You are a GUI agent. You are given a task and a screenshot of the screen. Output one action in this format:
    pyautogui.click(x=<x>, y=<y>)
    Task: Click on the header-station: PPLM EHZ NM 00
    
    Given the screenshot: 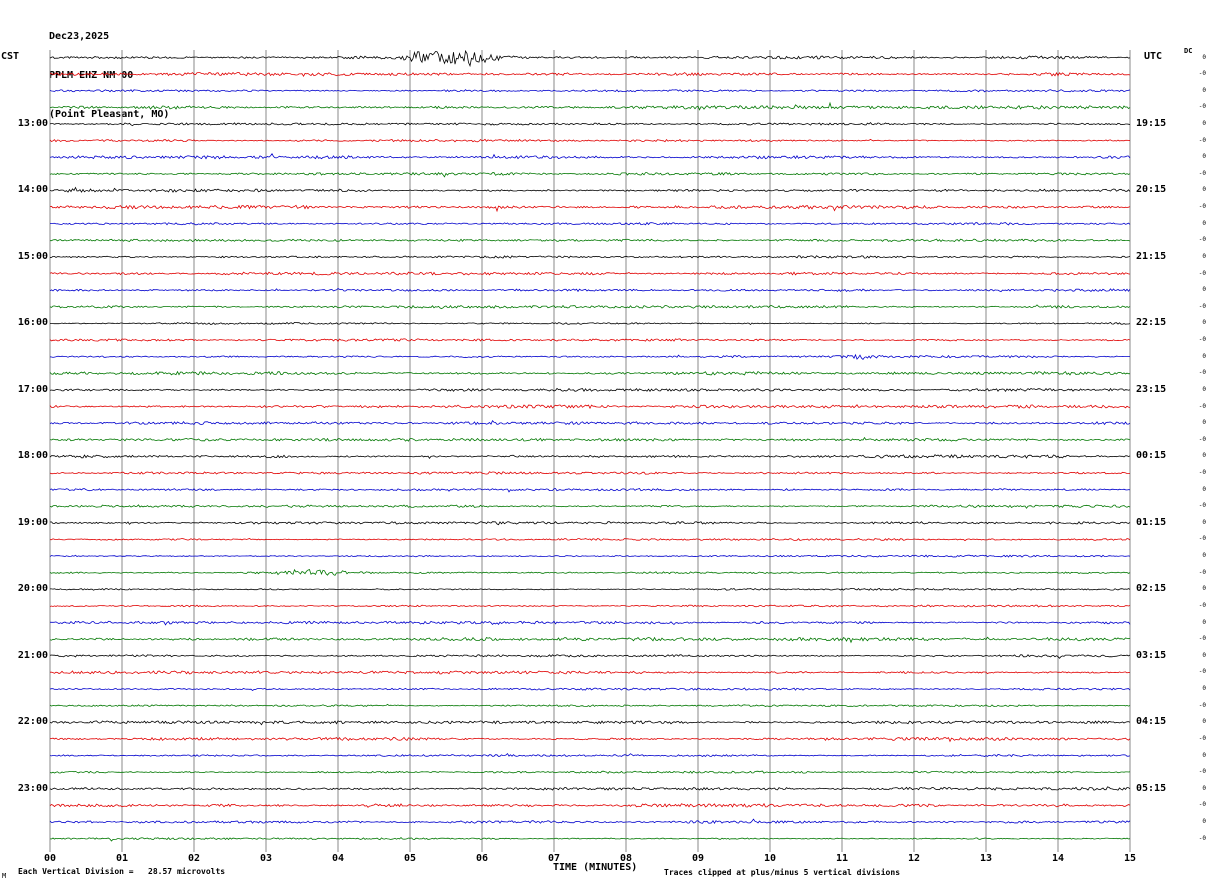 What is the action you would take?
    pyautogui.click(x=91, y=75)
    